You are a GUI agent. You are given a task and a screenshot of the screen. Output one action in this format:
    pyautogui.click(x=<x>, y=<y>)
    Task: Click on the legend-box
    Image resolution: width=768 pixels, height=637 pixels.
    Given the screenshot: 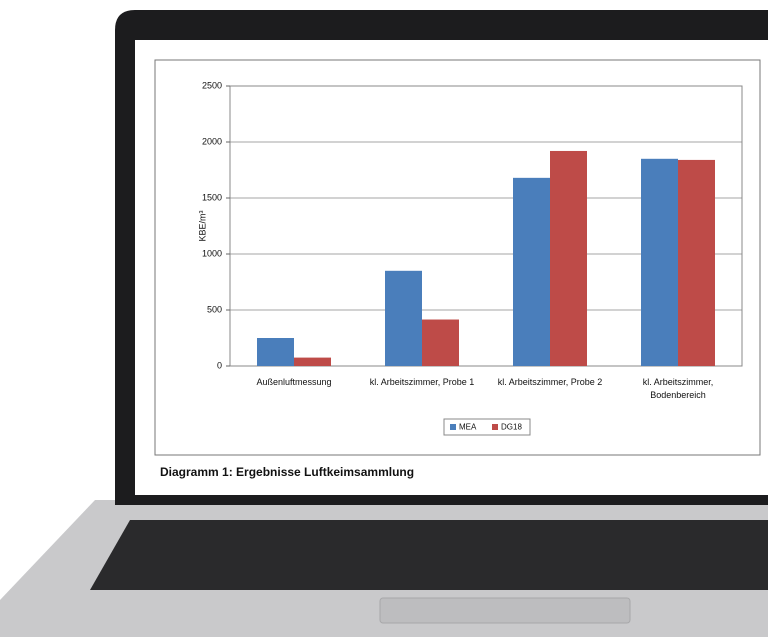 What is the action you would take?
    pyautogui.click(x=487, y=427)
    